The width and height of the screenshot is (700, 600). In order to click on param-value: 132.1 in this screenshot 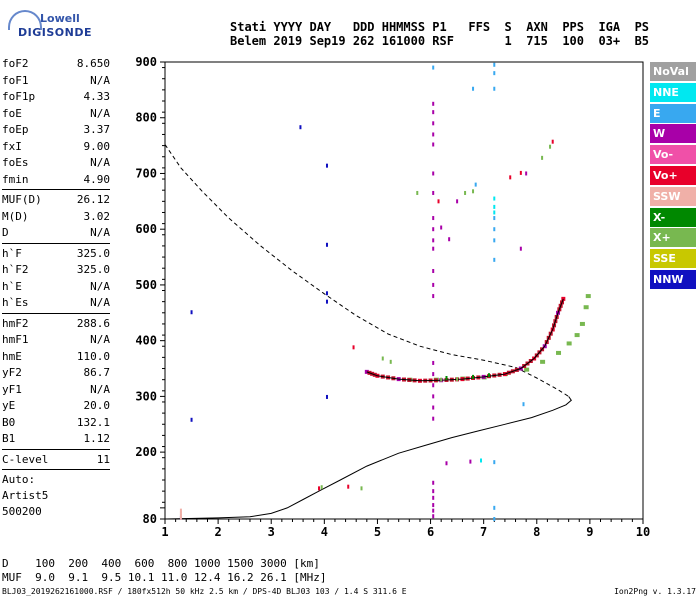, I will do `click(93, 422)`.